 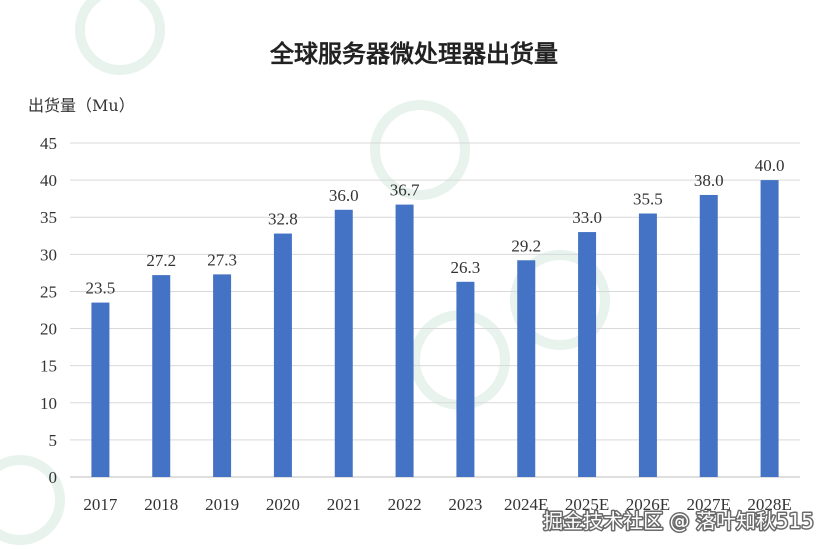 I want to click on x-tick-label-2027E: 2027E, so click(x=709, y=504).